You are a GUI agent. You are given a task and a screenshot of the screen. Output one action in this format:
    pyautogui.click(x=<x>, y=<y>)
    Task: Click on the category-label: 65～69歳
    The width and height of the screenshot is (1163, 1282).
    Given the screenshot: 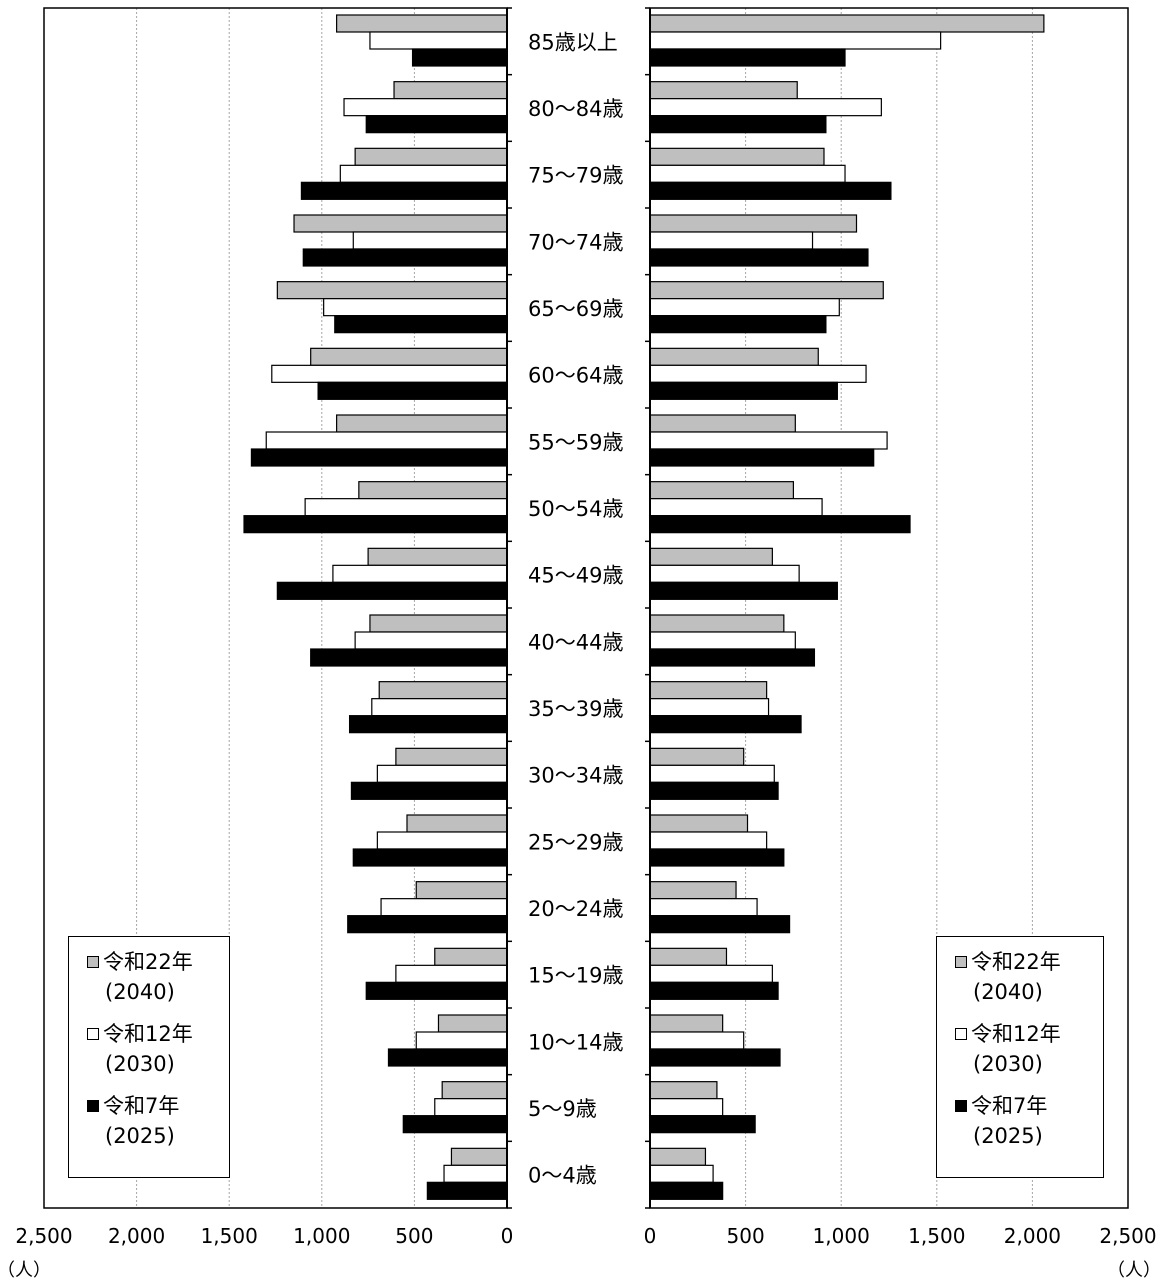 What is the action you would take?
    pyautogui.click(x=575, y=309)
    